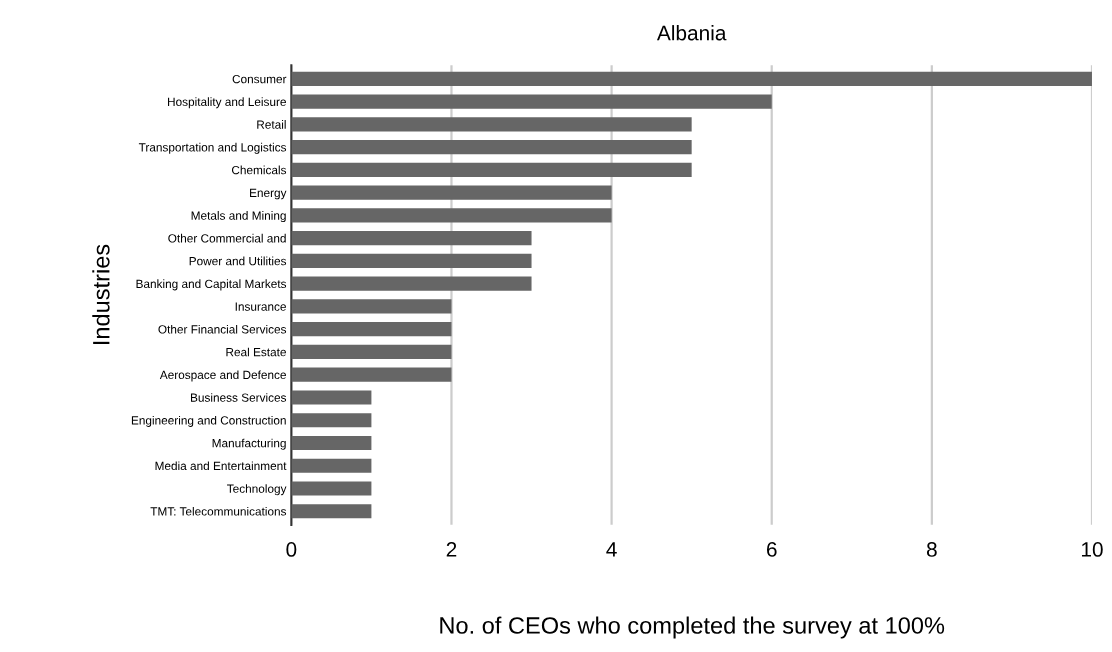 This screenshot has height=652, width=1112. I want to click on y-tick-label: Other Financial Services, so click(222, 329).